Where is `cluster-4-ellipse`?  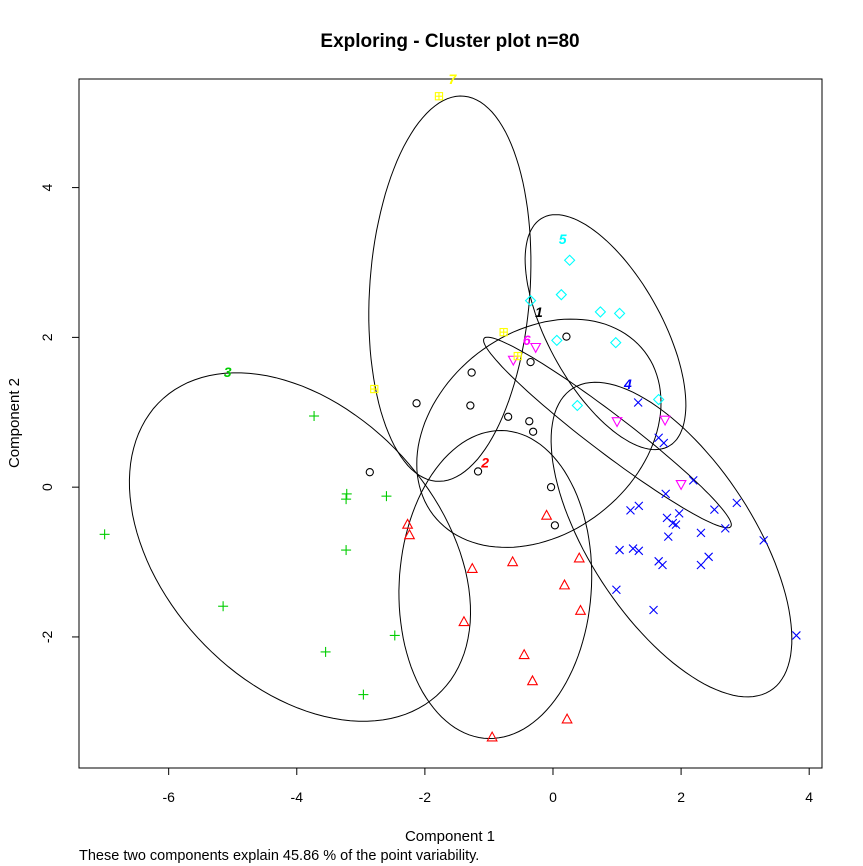
cluster-4-ellipse is located at coordinates (671, 539).